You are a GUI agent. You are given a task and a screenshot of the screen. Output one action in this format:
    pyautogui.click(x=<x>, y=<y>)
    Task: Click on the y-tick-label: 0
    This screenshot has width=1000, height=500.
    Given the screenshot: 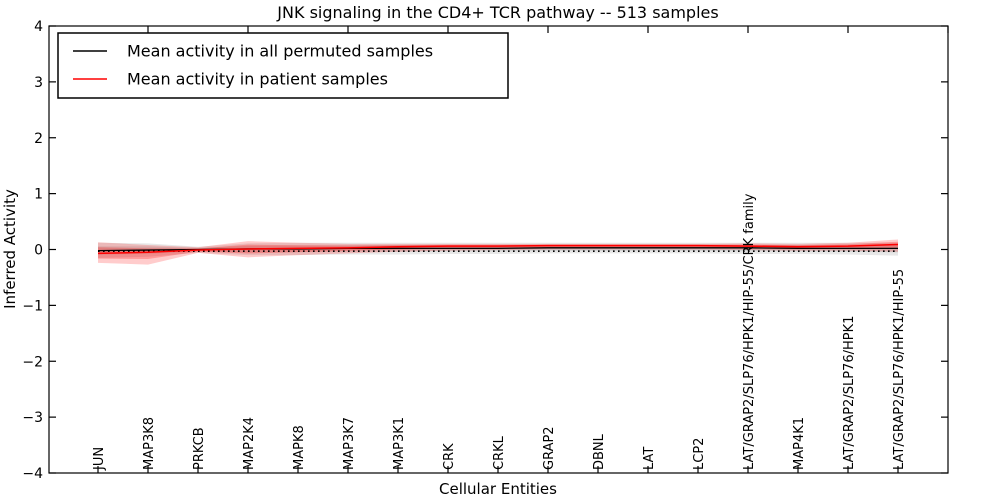 What is the action you would take?
    pyautogui.click(x=38, y=251)
    